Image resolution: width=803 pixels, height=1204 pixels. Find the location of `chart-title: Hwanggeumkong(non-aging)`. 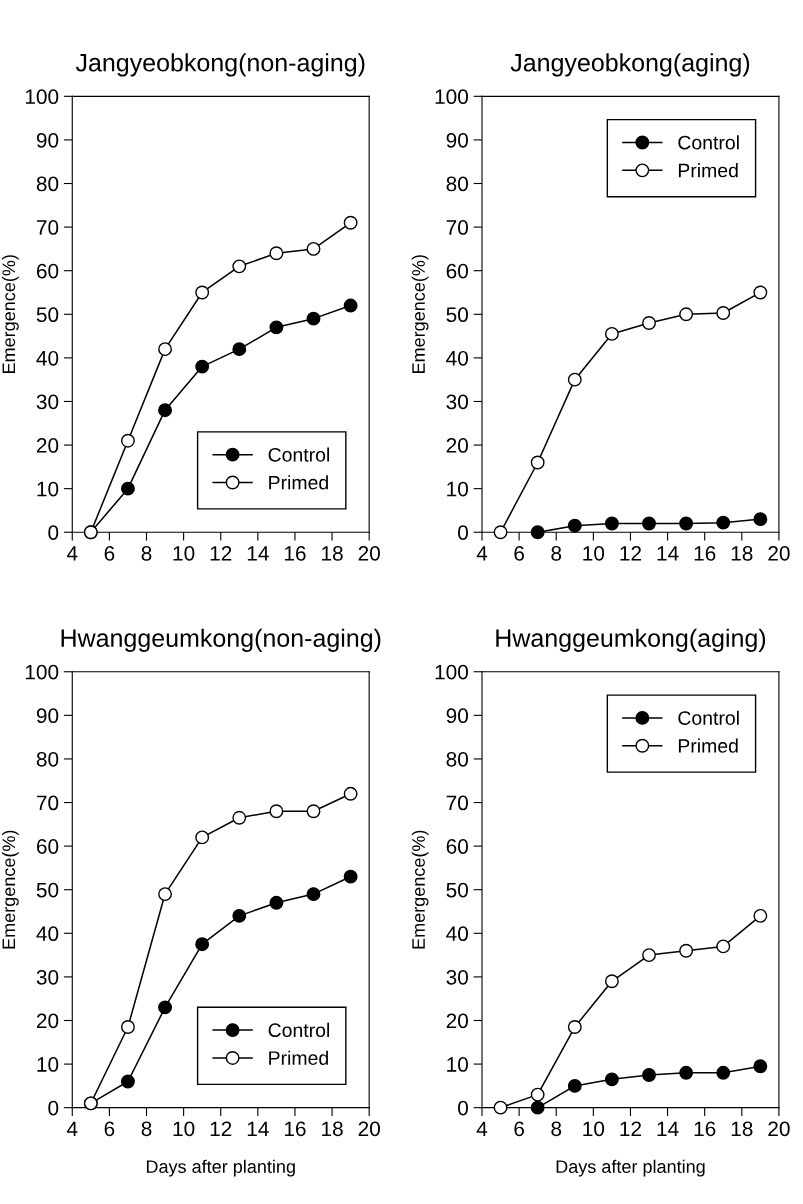

chart-title: Hwanggeumkong(non-aging) is located at coordinates (221, 640).